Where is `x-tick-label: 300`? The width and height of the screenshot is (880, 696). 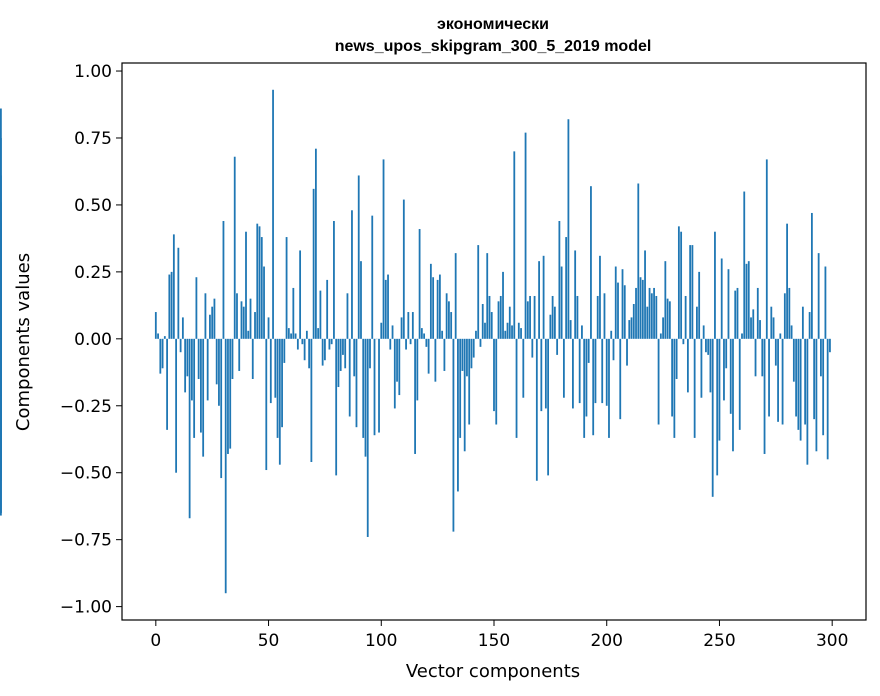 x-tick-label: 300 is located at coordinates (832, 641).